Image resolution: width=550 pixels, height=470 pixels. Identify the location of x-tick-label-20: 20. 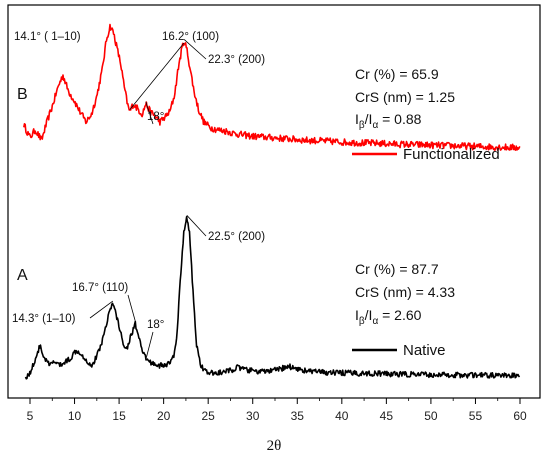
(164, 416).